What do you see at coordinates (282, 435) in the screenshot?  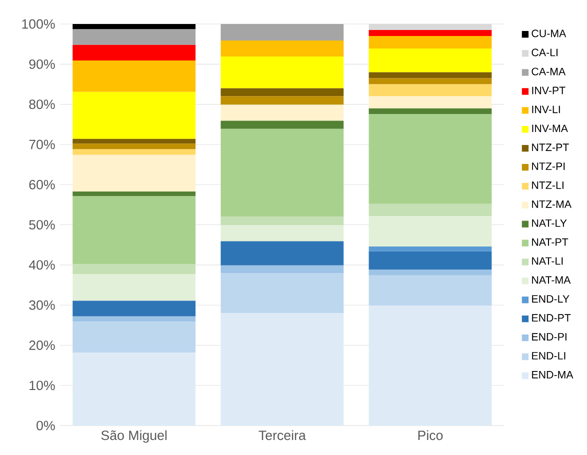 I see `x-tick-label: Terceira` at bounding box center [282, 435].